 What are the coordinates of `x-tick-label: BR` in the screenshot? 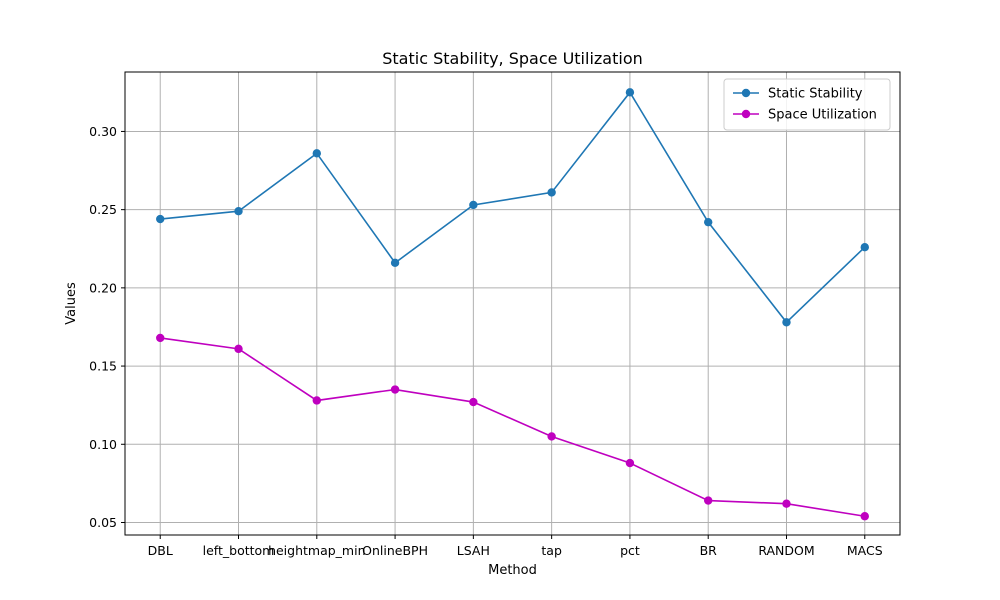 It's located at (709, 550).